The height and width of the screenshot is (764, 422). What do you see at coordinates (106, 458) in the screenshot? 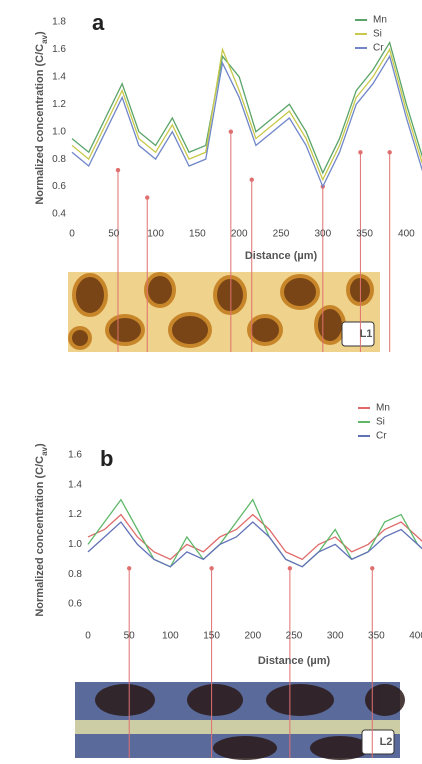
I see `panel-label: b` at bounding box center [106, 458].